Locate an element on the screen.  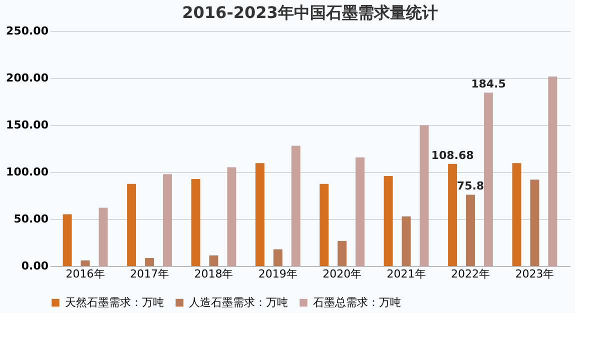
legend-label: 石墨总需求：万吨 is located at coordinates (357, 302).